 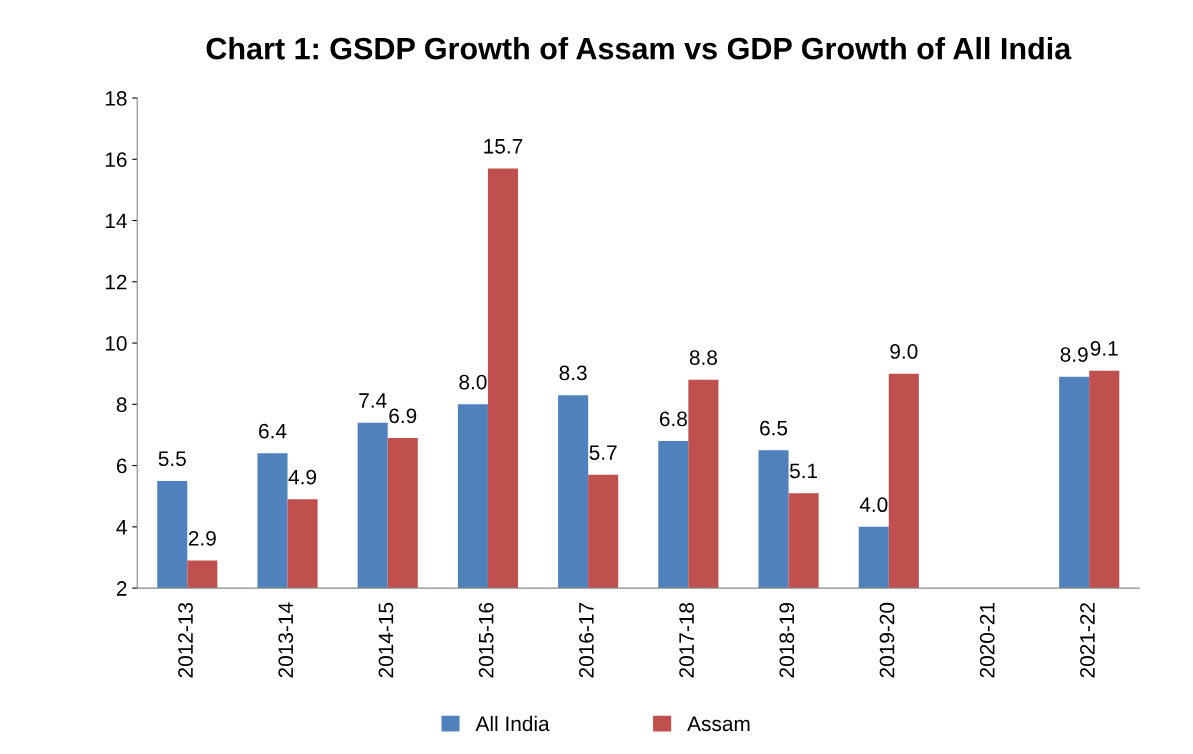 What do you see at coordinates (121, 466) in the screenshot?
I see `y-tick-label: 6` at bounding box center [121, 466].